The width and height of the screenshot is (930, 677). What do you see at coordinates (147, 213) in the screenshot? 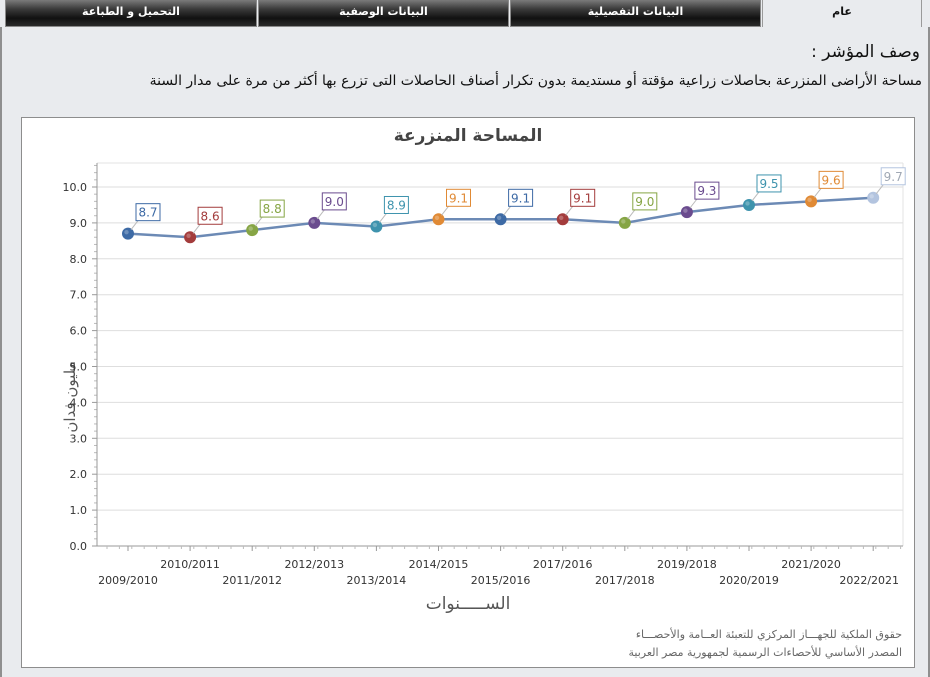
I see `svg-text: 8.7` at bounding box center [147, 213].